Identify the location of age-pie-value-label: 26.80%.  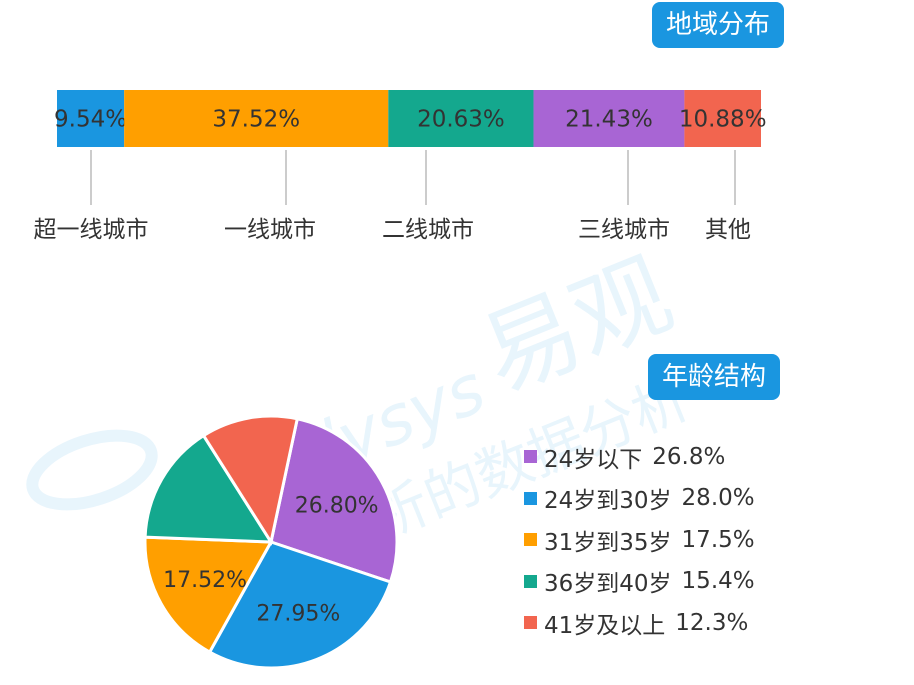
(337, 506).